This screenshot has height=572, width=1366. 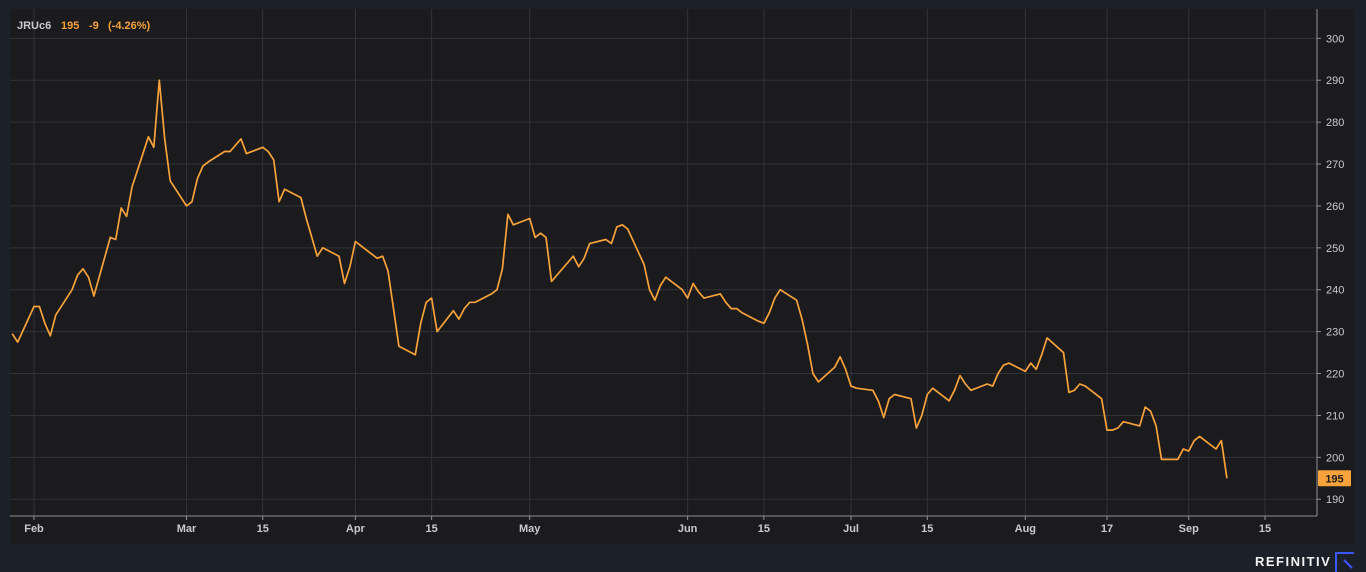 I want to click on legend-last-value: 195, so click(x=70, y=26).